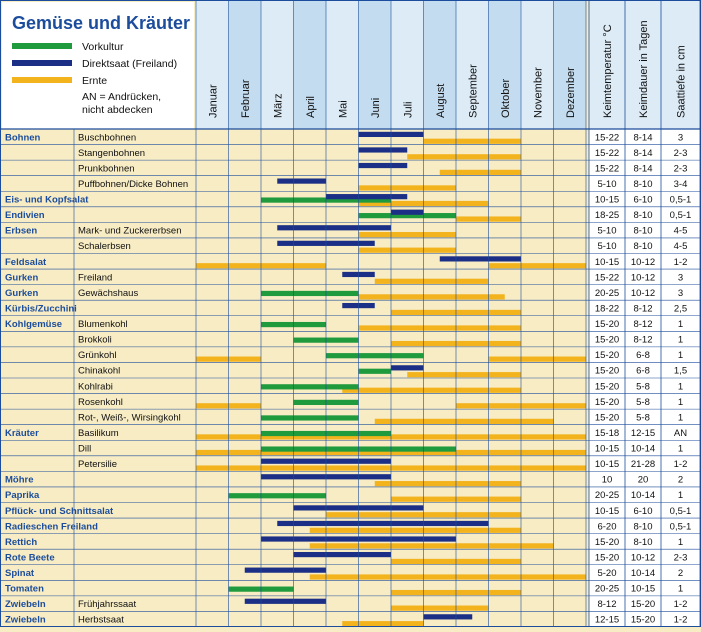 This screenshot has width=701, height=632. I want to click on row-group-label: Eis- und Kopfsalat, so click(47, 200).